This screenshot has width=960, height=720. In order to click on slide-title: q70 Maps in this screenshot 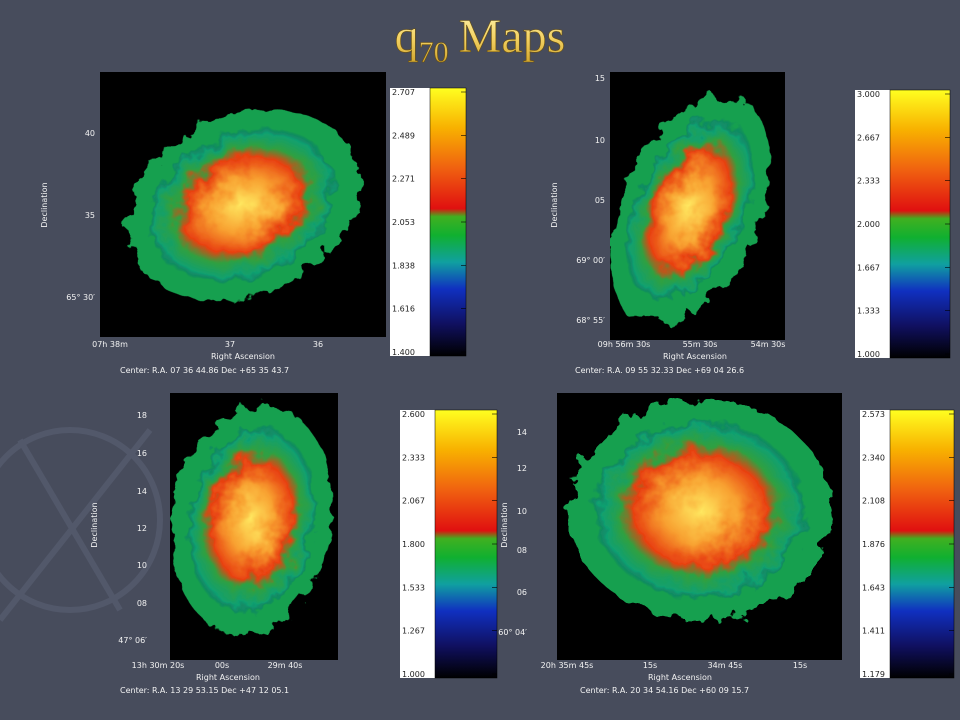, I will do `click(480, 39)`.